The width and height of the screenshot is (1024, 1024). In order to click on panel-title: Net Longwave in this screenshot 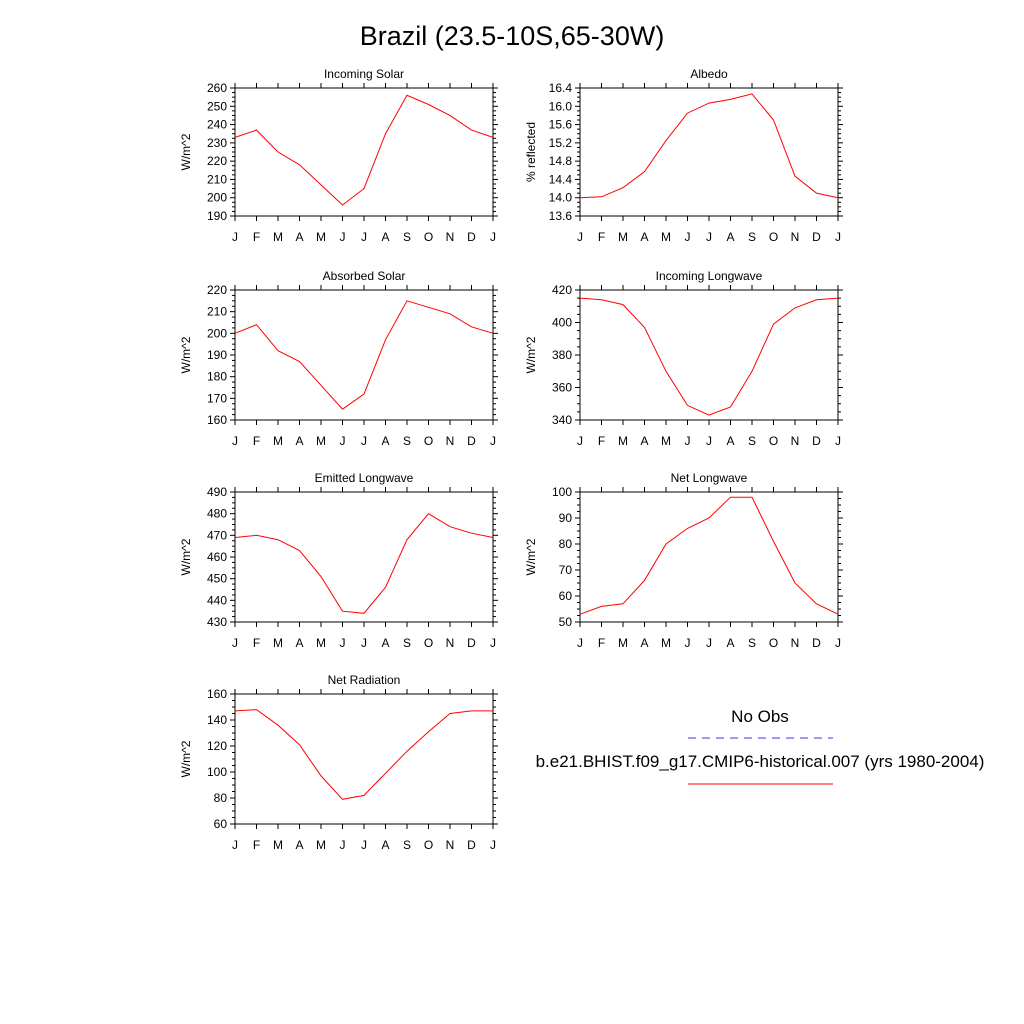, I will do `click(709, 478)`.